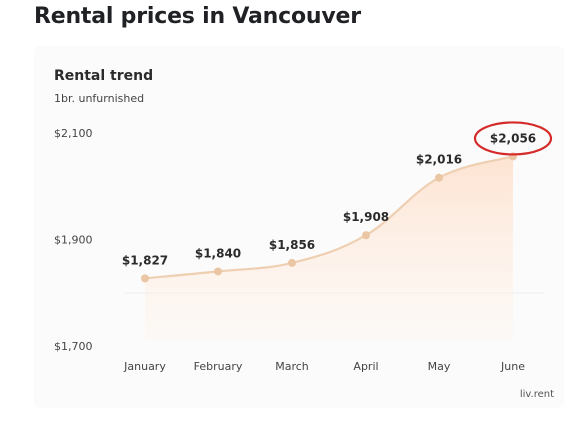  What do you see at coordinates (439, 366) in the screenshot?
I see `x-tick-label: May` at bounding box center [439, 366].